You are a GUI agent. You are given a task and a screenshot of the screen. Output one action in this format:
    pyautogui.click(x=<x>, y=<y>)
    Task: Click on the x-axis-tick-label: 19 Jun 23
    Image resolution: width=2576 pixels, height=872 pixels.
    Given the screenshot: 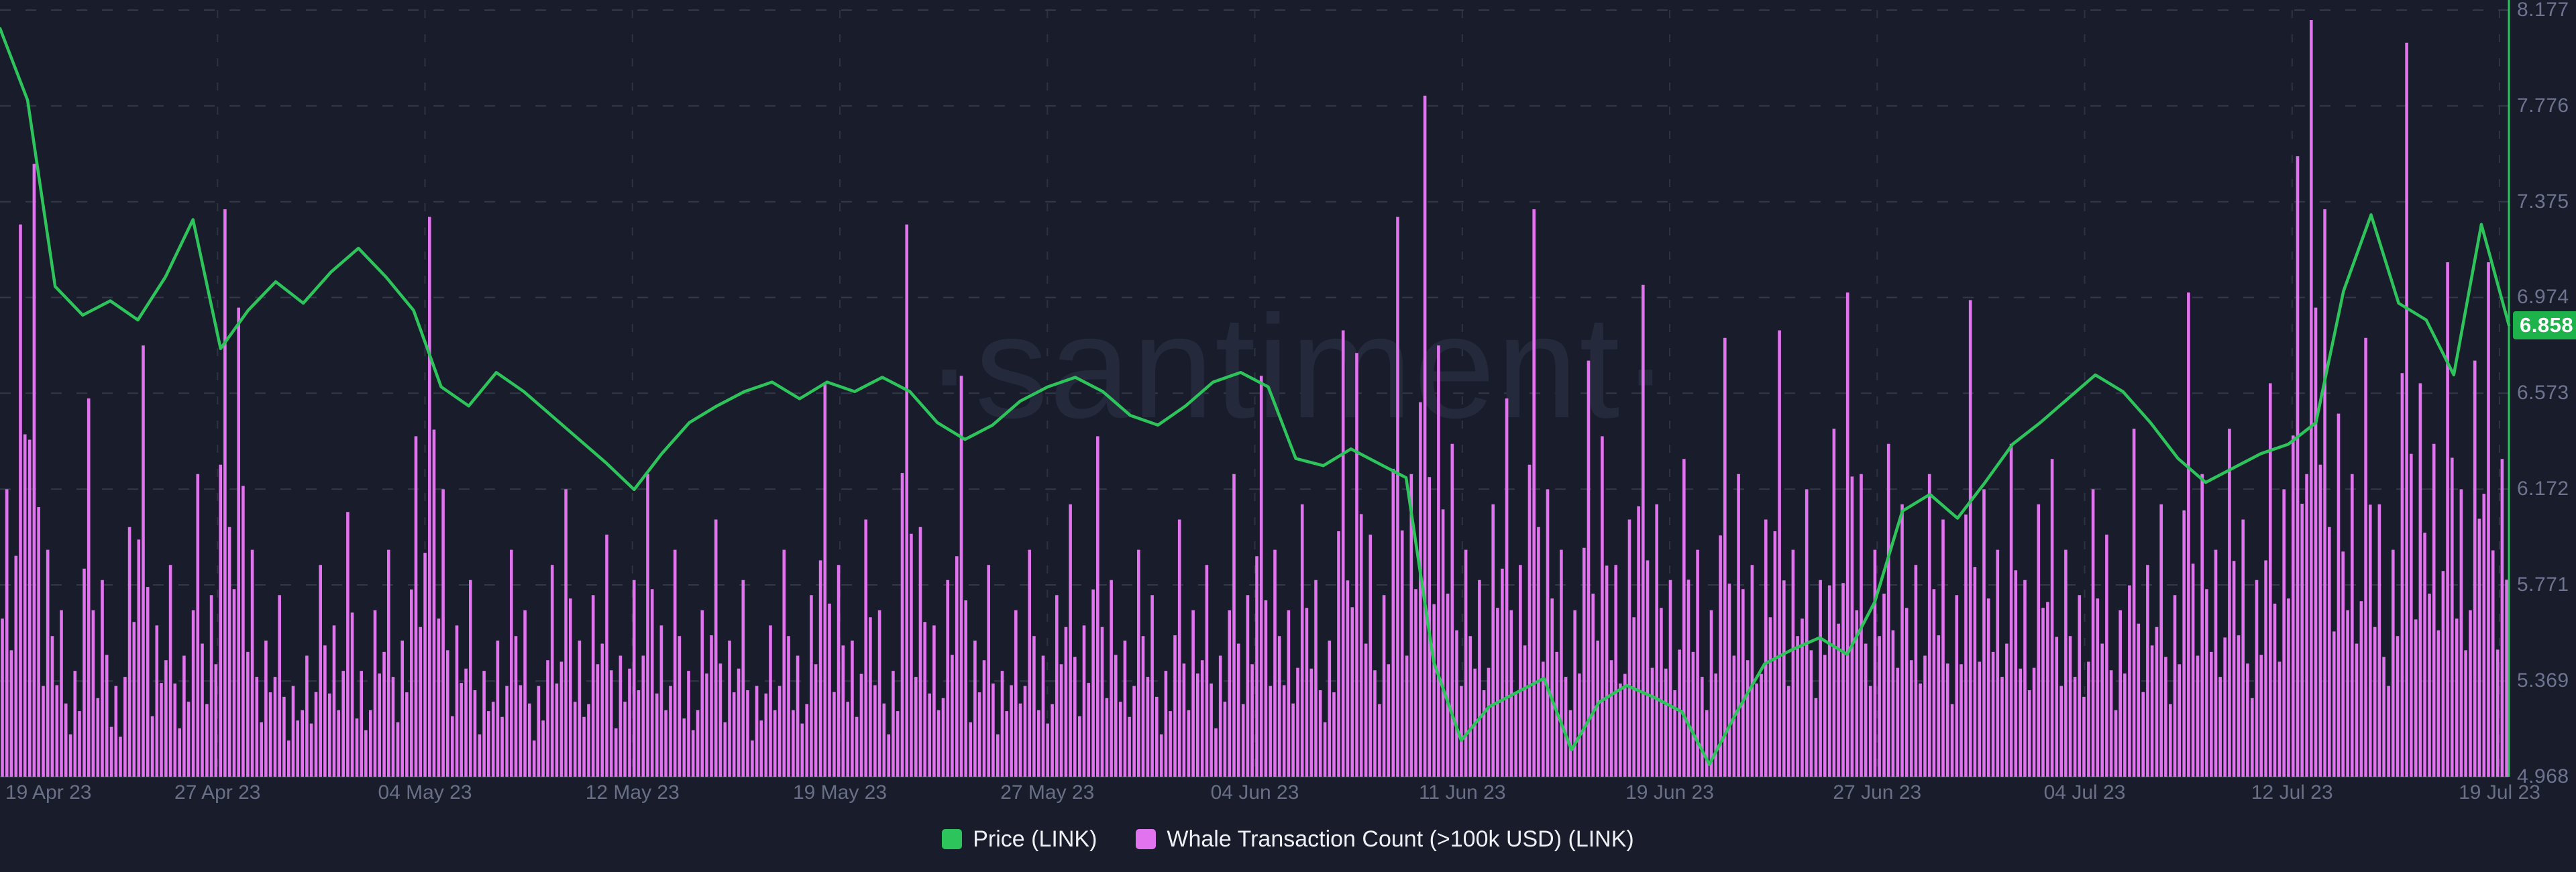 What is the action you would take?
    pyautogui.click(x=1669, y=793)
    